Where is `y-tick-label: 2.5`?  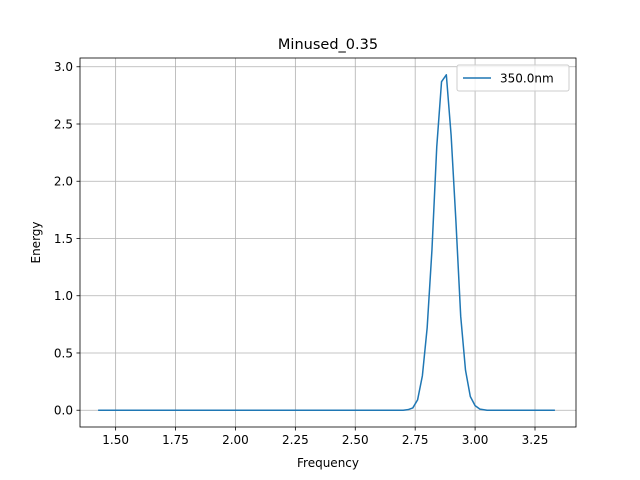
y-tick-label: 2.5 is located at coordinates (63, 124).